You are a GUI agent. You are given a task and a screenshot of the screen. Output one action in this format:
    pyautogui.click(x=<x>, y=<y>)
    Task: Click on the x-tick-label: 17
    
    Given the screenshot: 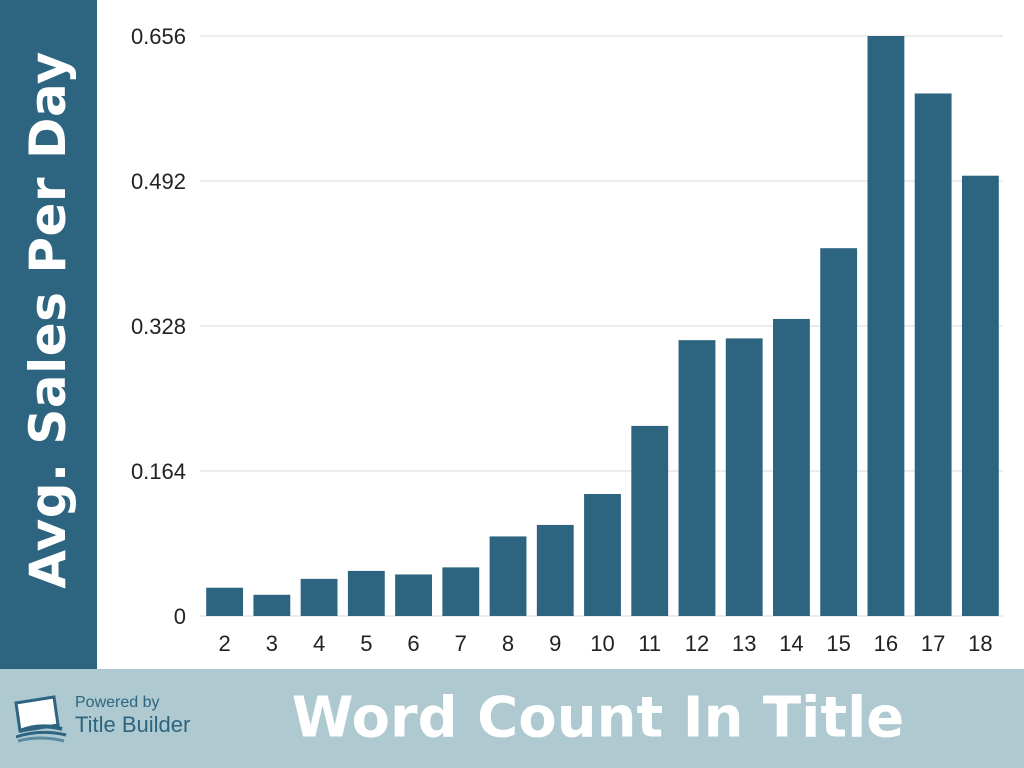 What is the action you would take?
    pyautogui.click(x=933, y=643)
    